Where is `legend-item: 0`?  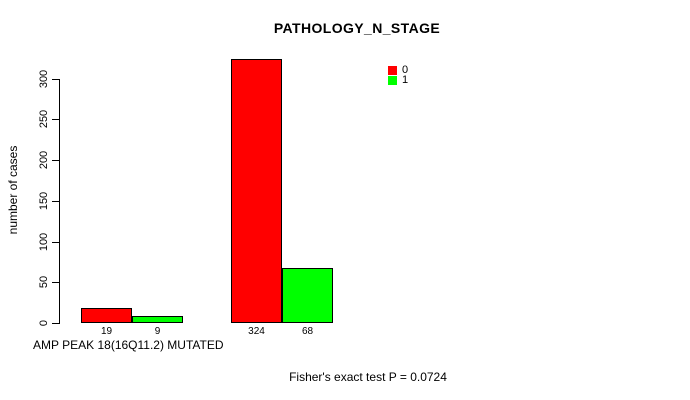 legend-item: 0 is located at coordinates (398, 70).